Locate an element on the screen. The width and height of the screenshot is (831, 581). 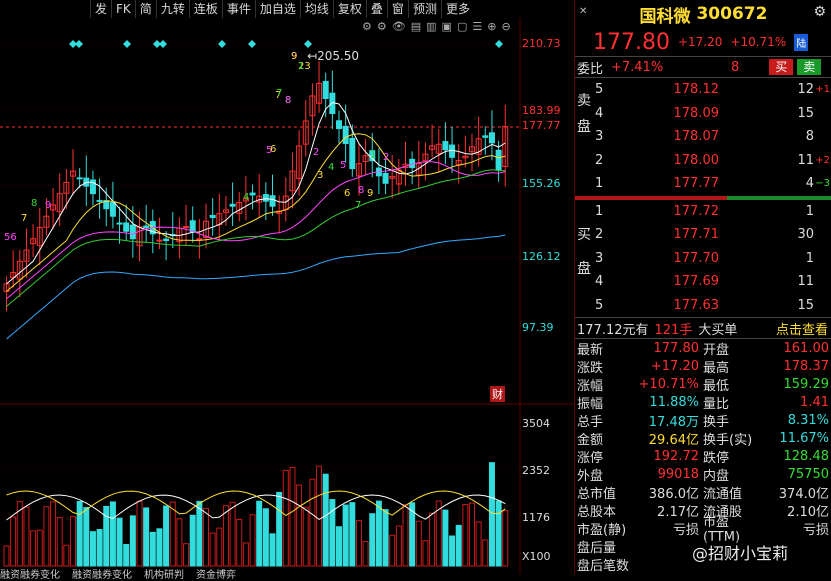
finance-badge: 财 is located at coordinates (497, 394).